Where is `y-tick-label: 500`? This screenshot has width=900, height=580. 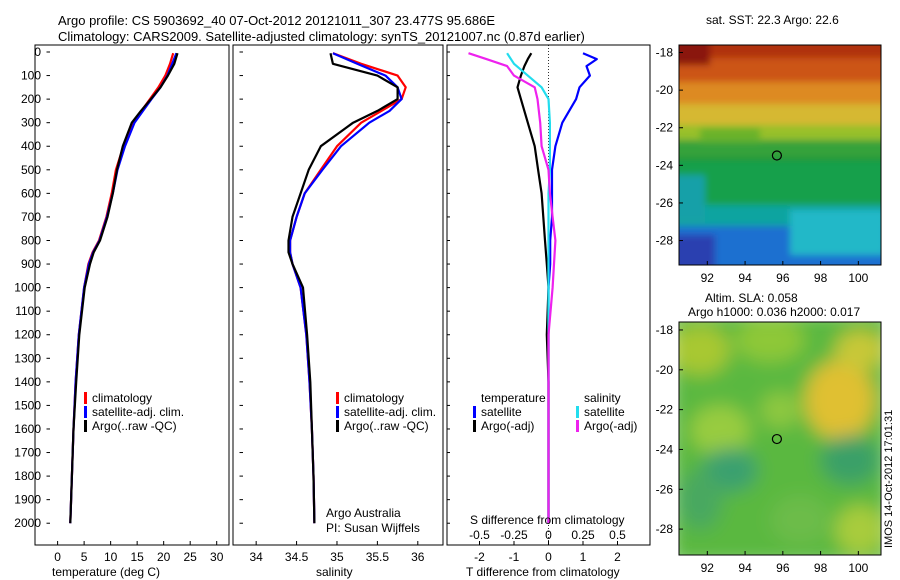 y-tick-label: 500 is located at coordinates (31, 170).